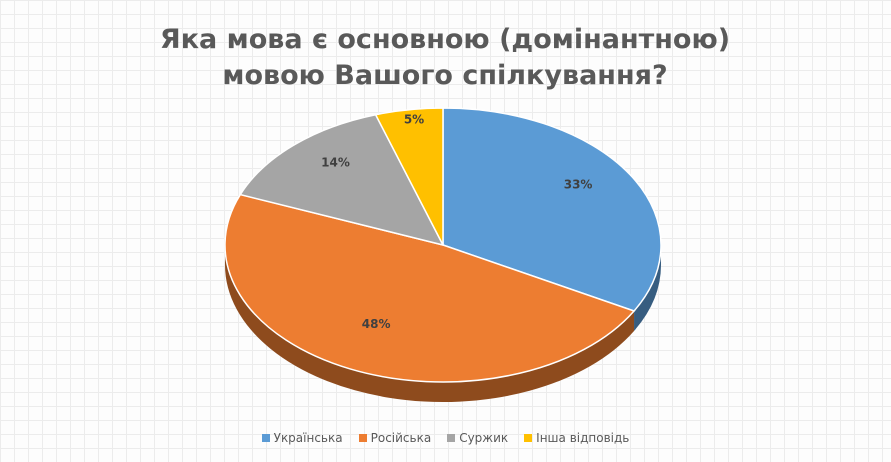  I want to click on data-label: 48%, so click(376, 324).